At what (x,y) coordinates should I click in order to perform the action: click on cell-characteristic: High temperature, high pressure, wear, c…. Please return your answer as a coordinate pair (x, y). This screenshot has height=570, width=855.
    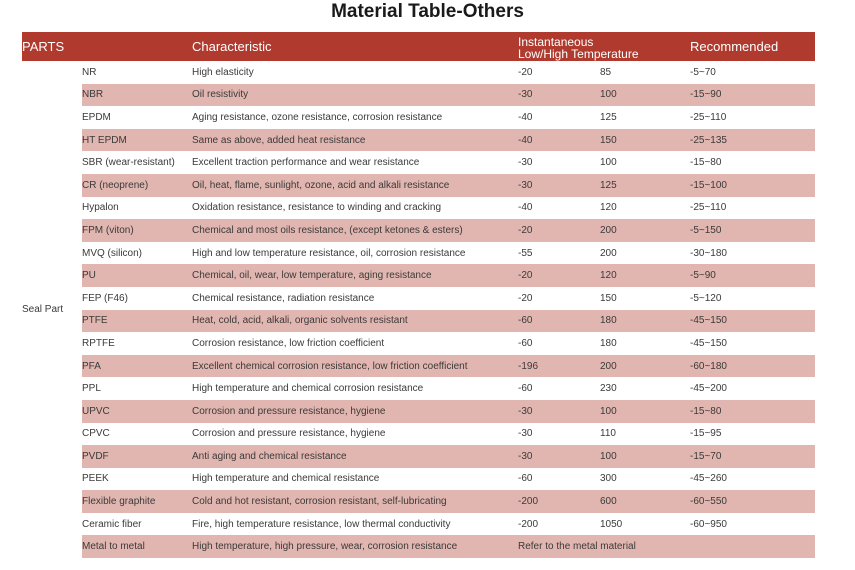
    Looking at the image, I should click on (355, 547).